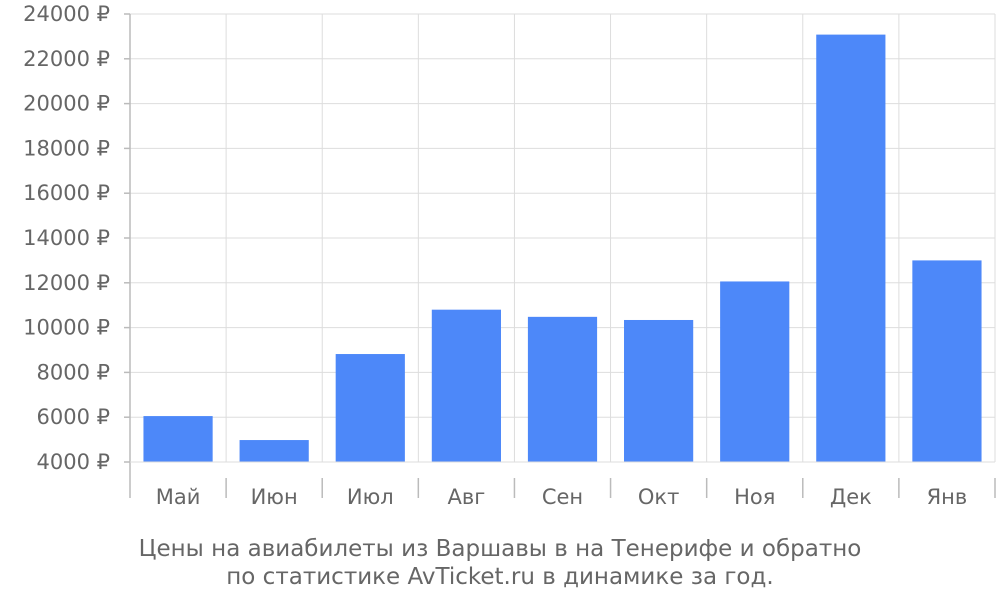  I want to click on y-tick-label: 16000 ₽, so click(66, 193).